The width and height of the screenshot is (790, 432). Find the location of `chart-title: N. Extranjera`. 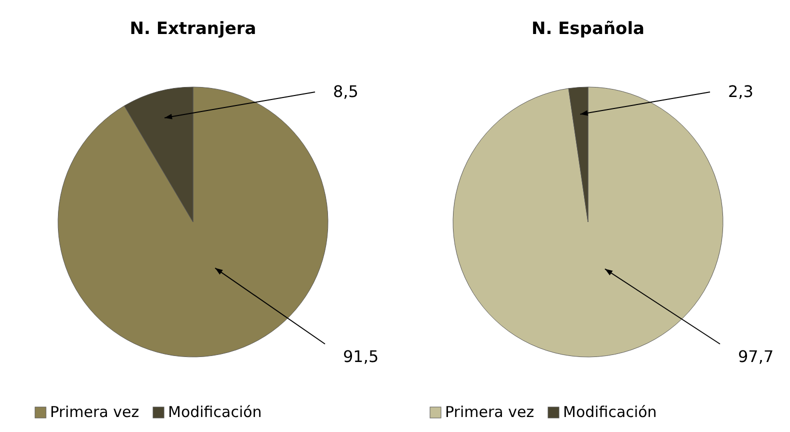

chart-title: N. Extranjera is located at coordinates (193, 29).